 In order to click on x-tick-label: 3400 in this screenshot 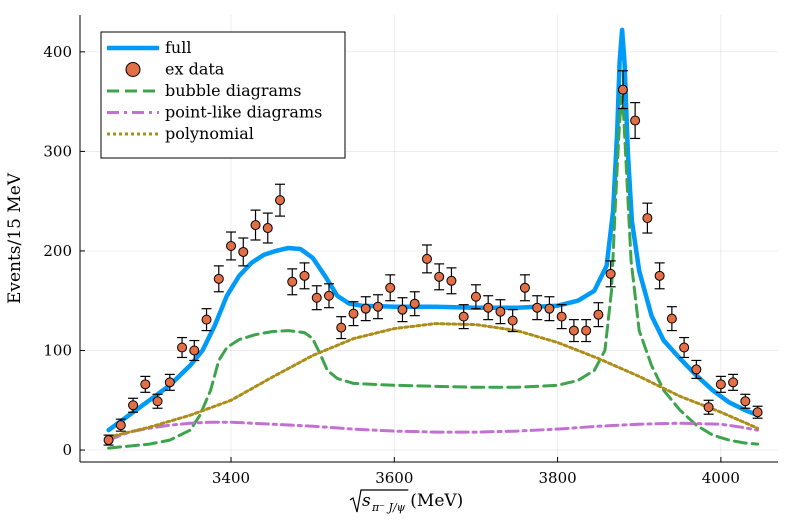, I will do `click(231, 478)`.